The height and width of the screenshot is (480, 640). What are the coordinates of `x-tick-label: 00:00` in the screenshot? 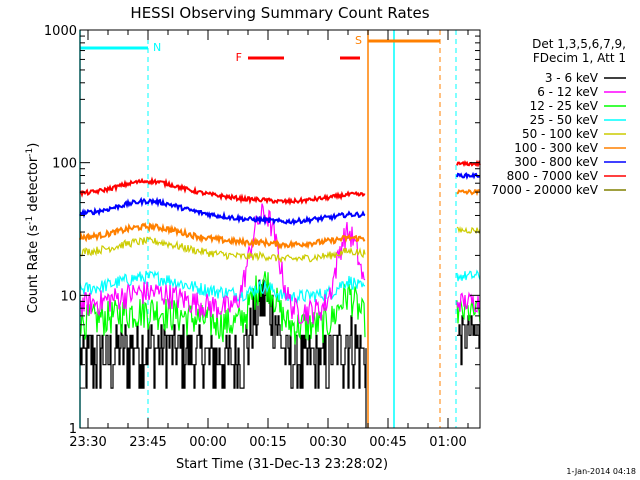 It's located at (207, 442).